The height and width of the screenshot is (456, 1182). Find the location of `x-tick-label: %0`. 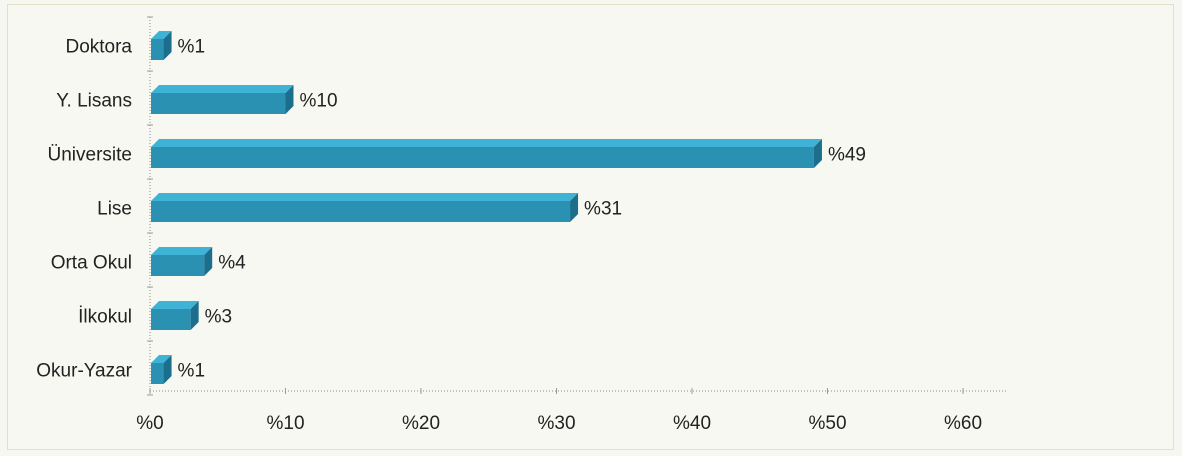

x-tick-label: %0 is located at coordinates (149, 423).